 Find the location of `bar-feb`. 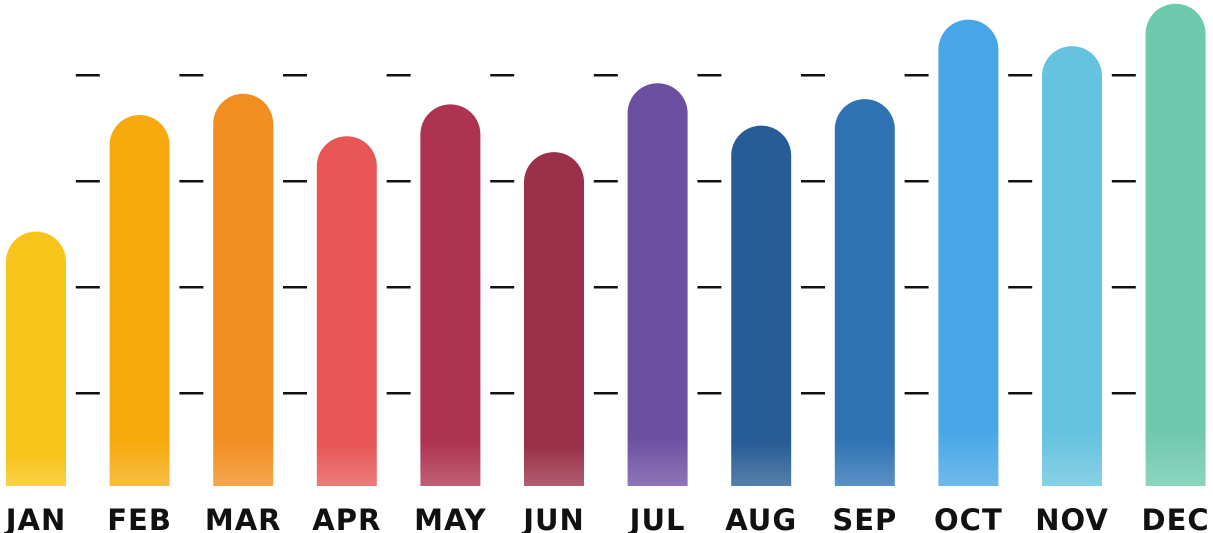

bar-feb is located at coordinates (139, 300).